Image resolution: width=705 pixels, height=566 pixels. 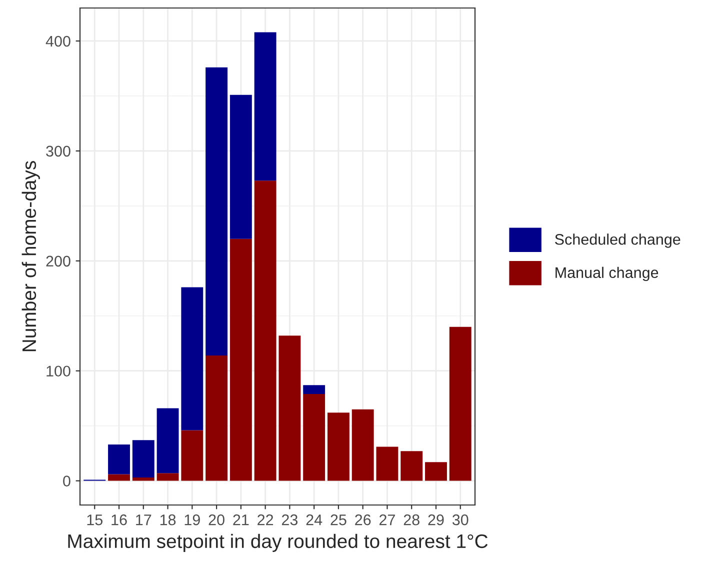 What do you see at coordinates (314, 520) in the screenshot?
I see `x-tick-label: 24` at bounding box center [314, 520].